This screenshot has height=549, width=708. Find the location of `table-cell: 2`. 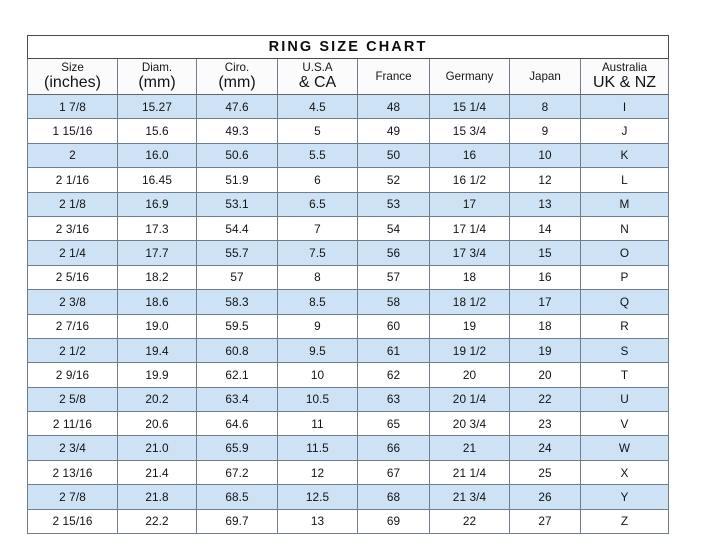

table-cell: 2 is located at coordinates (72, 155).